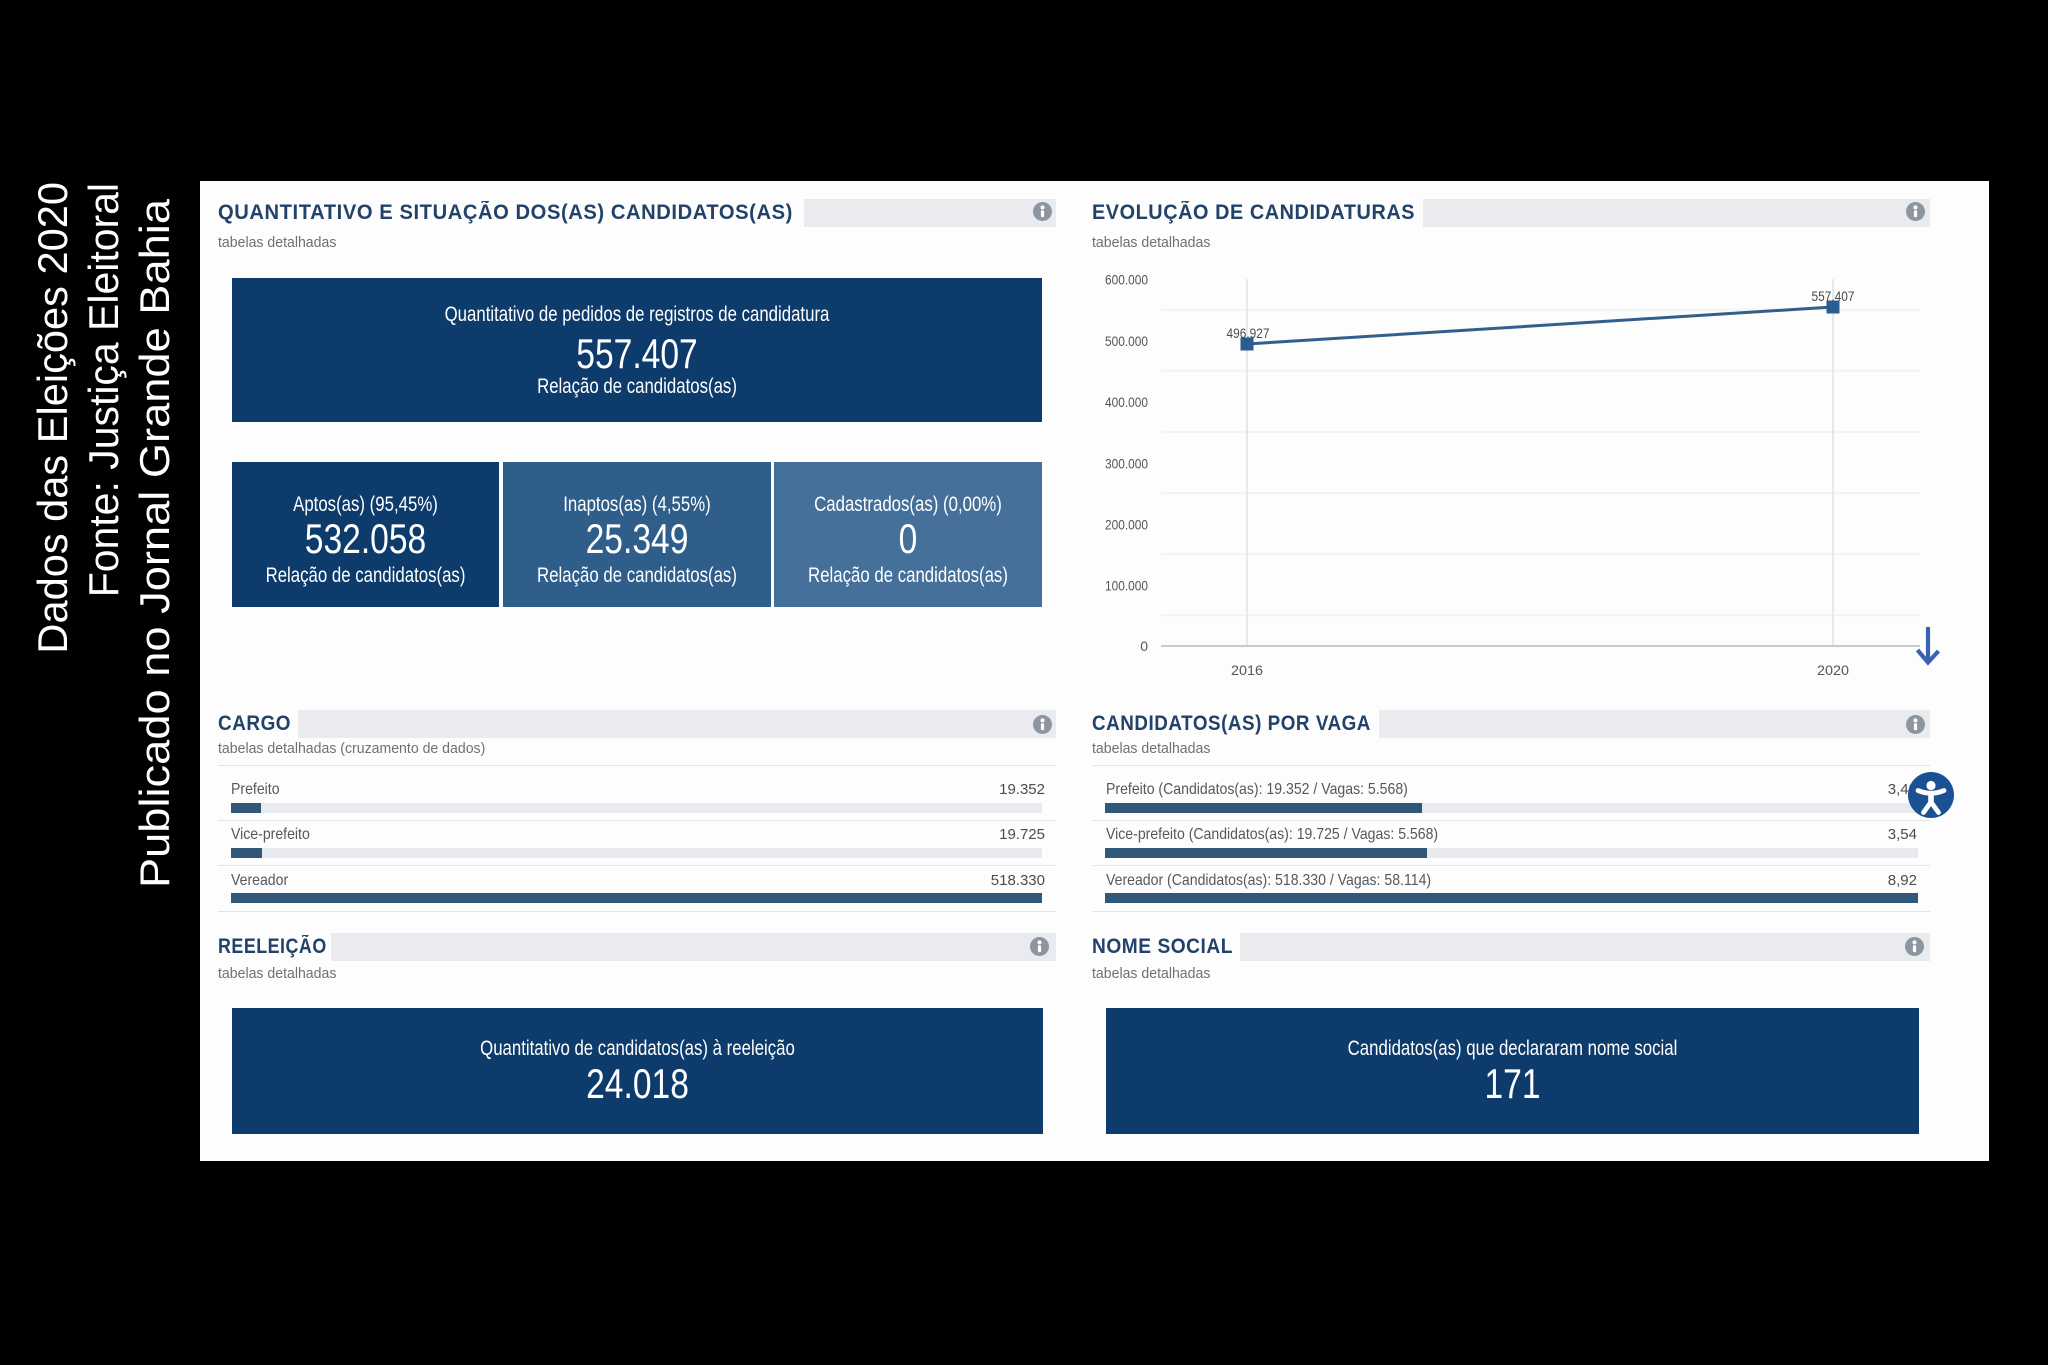 This screenshot has width=2048, height=1365. I want to click on svg-text: 557.407, so click(1833, 296).